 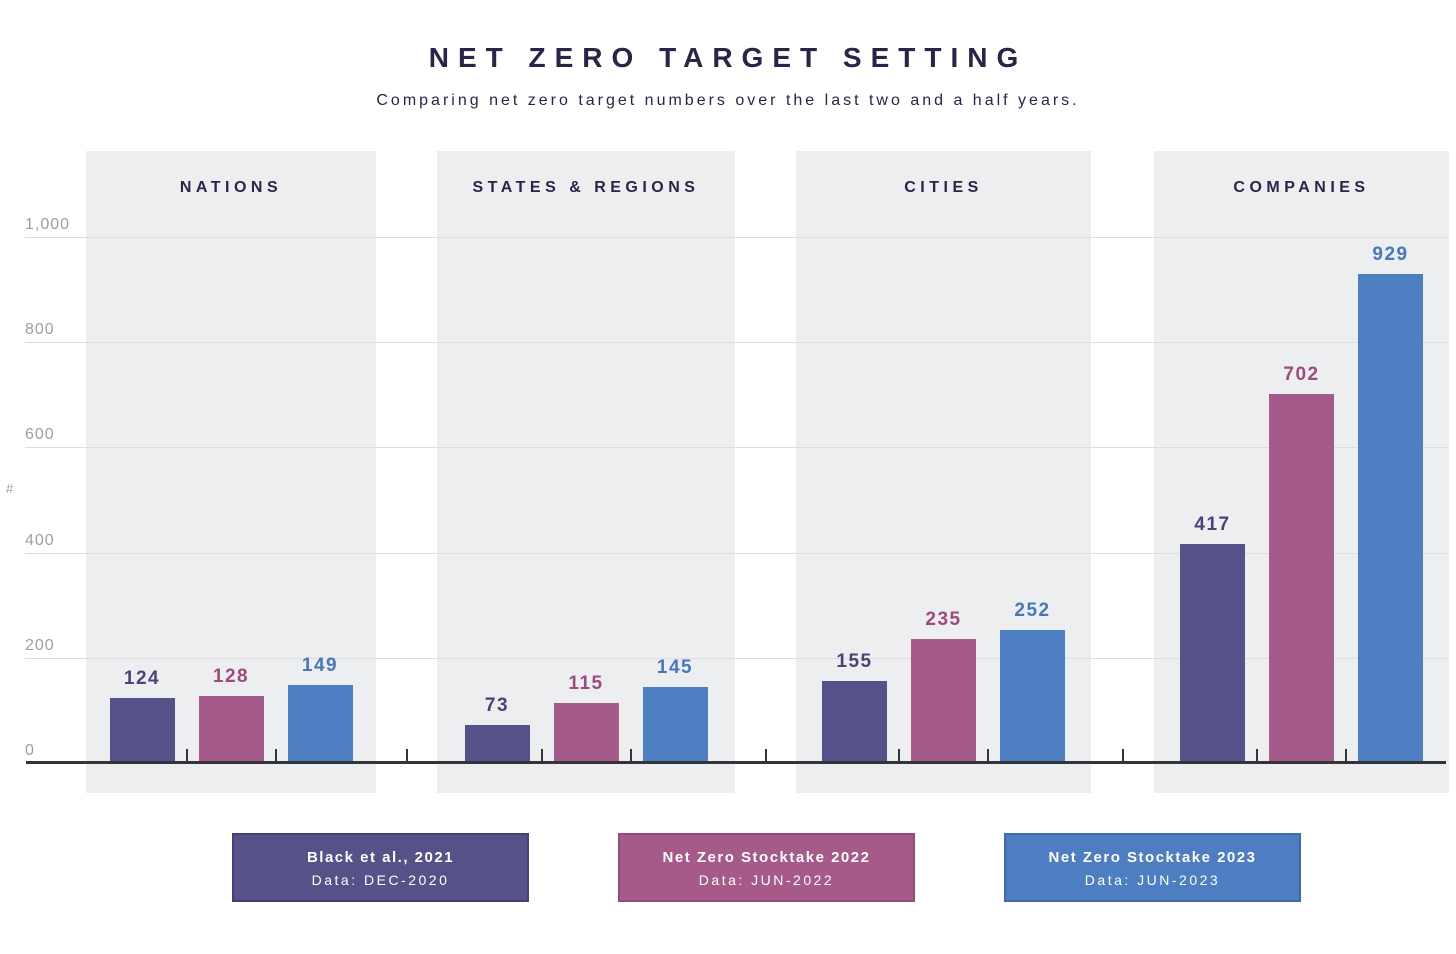 I want to click on y-tick-label-200: 200, so click(x=40, y=645).